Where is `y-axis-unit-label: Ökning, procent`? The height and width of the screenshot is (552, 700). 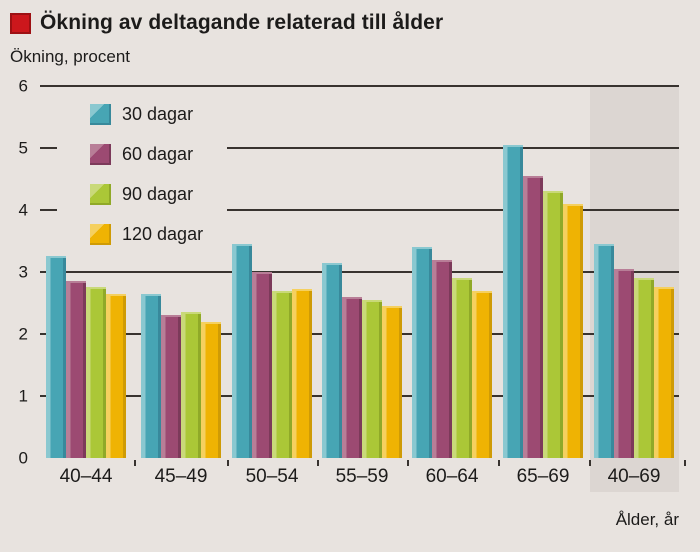 y-axis-unit-label: Ökning, procent is located at coordinates (70, 56).